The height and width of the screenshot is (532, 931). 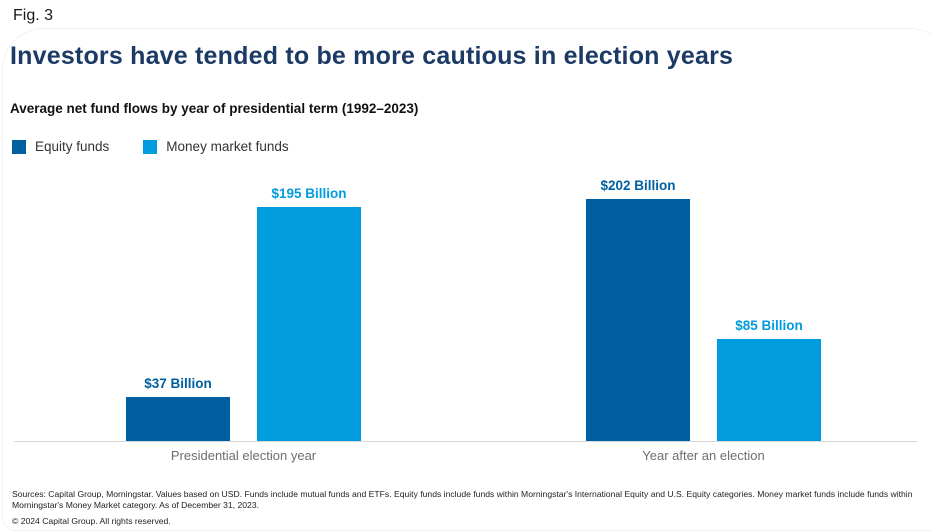 I want to click on bar-column: $195 Billion, so click(x=309, y=313).